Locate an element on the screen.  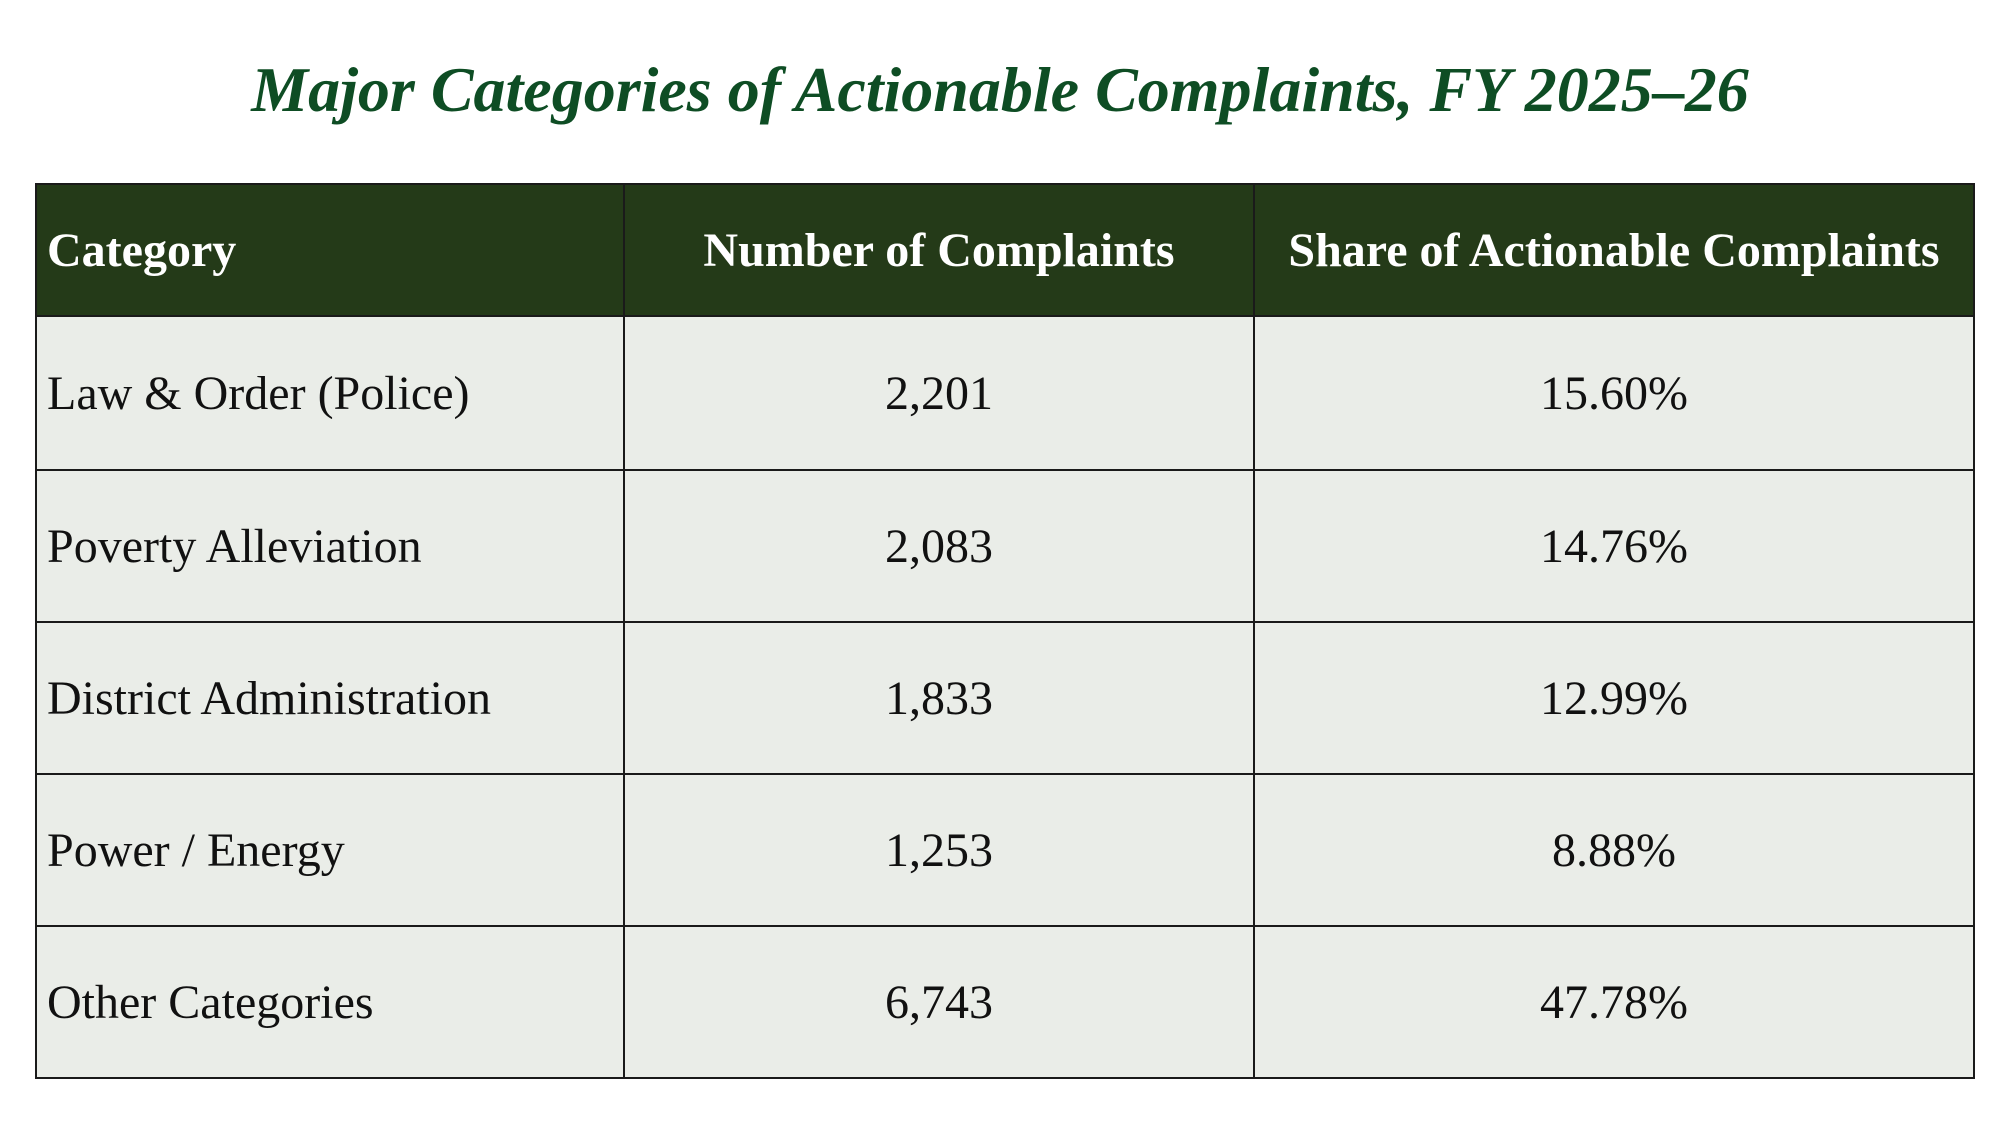
cell-share: 12.99% is located at coordinates (1614, 698).